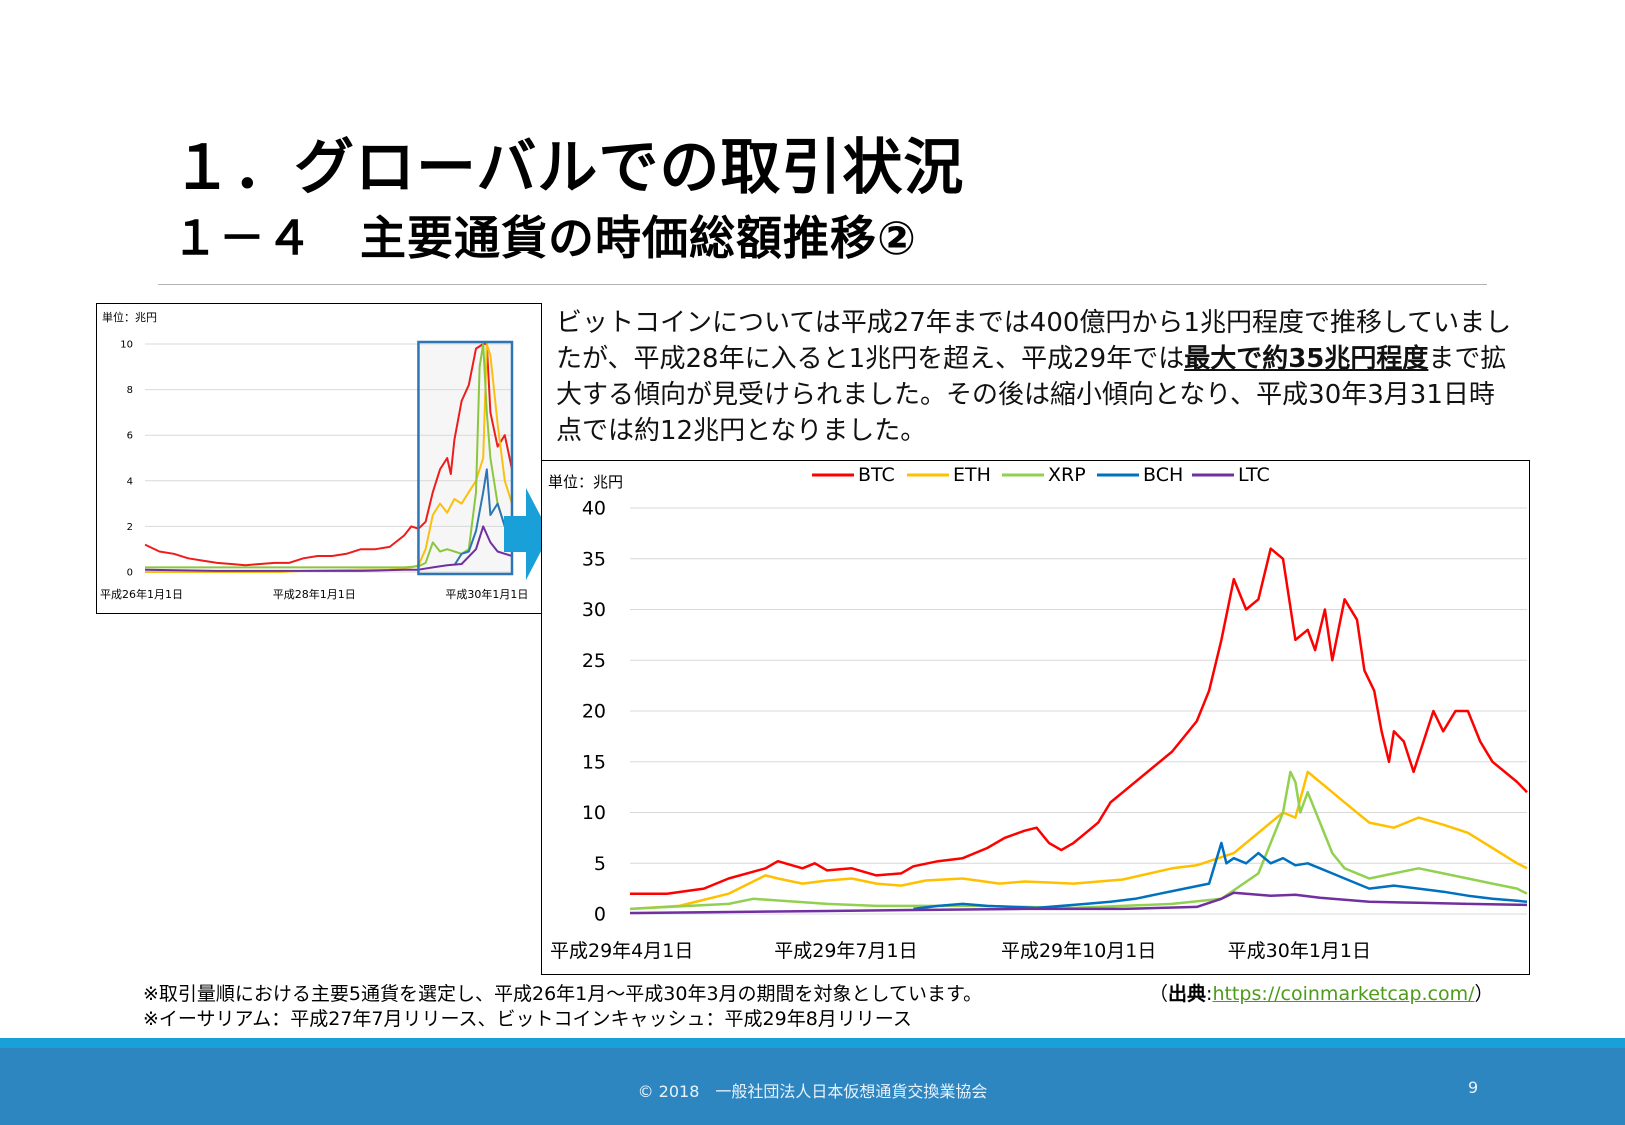 This screenshot has width=1625, height=1125. I want to click on x-tick-label: 平成29年10月1日, so click(1078, 951).